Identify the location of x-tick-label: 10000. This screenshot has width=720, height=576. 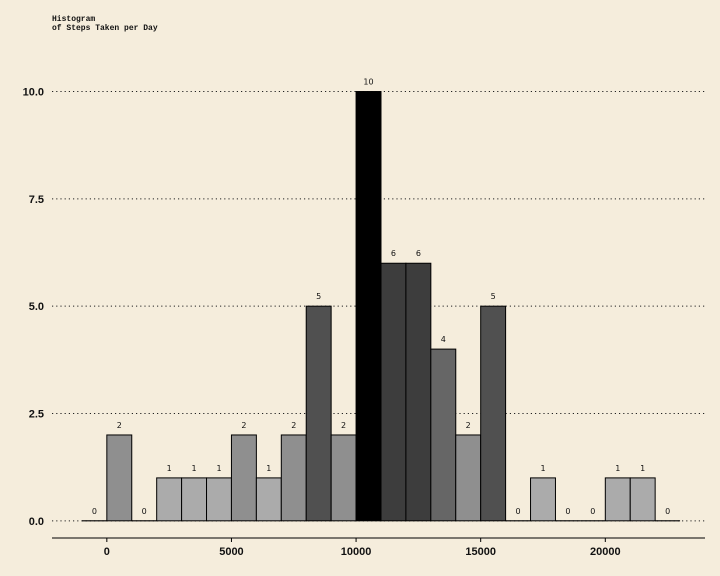
(356, 552).